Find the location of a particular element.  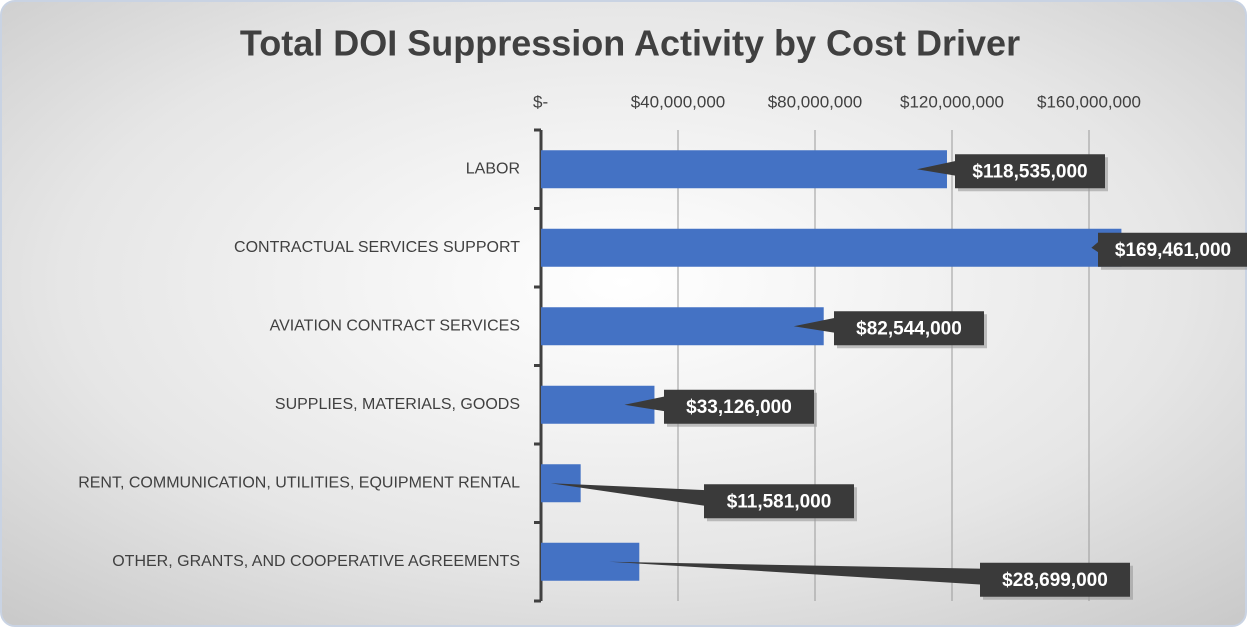

x-tick-label: $160,000,000 is located at coordinates (1089, 101).